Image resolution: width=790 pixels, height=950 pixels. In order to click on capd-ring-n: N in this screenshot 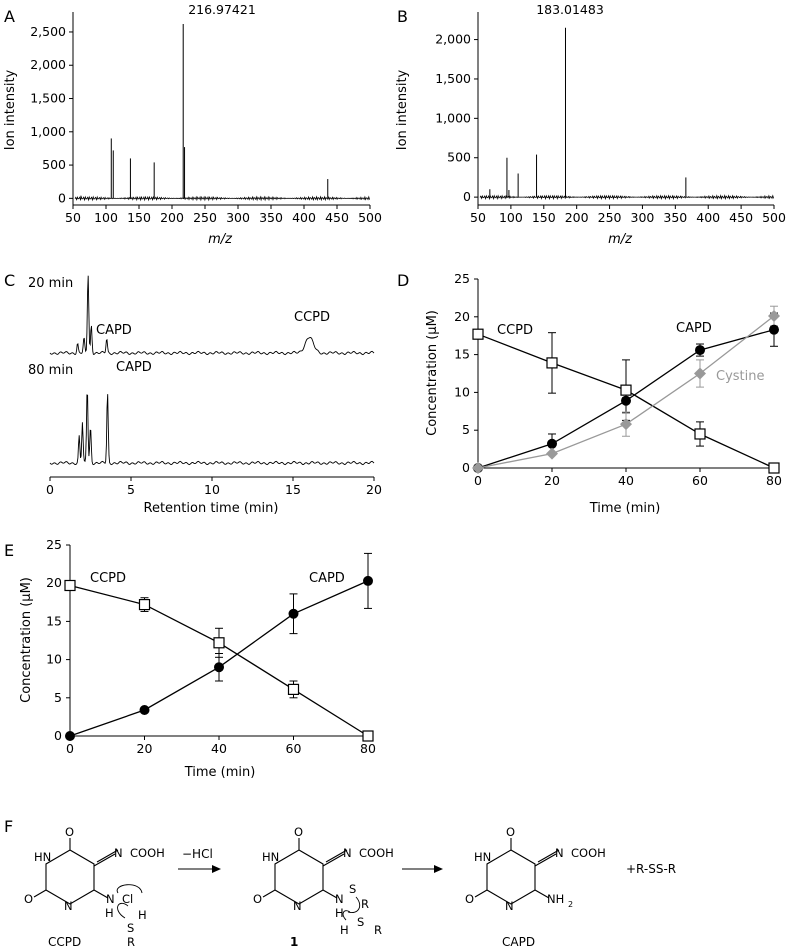, I will do `click(509, 906)`.